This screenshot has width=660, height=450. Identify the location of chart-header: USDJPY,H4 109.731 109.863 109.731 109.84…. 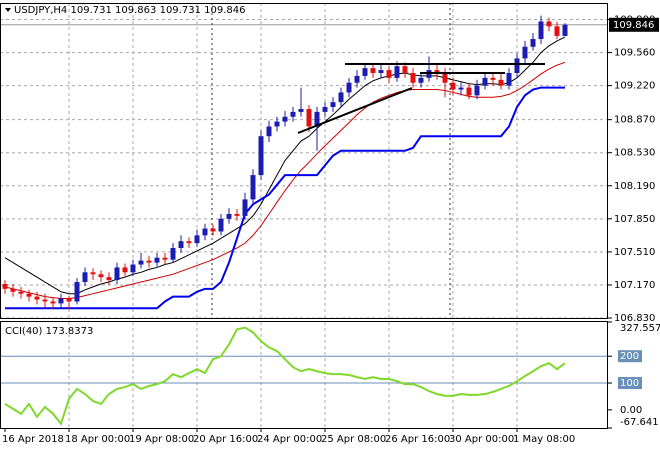
(129, 10).